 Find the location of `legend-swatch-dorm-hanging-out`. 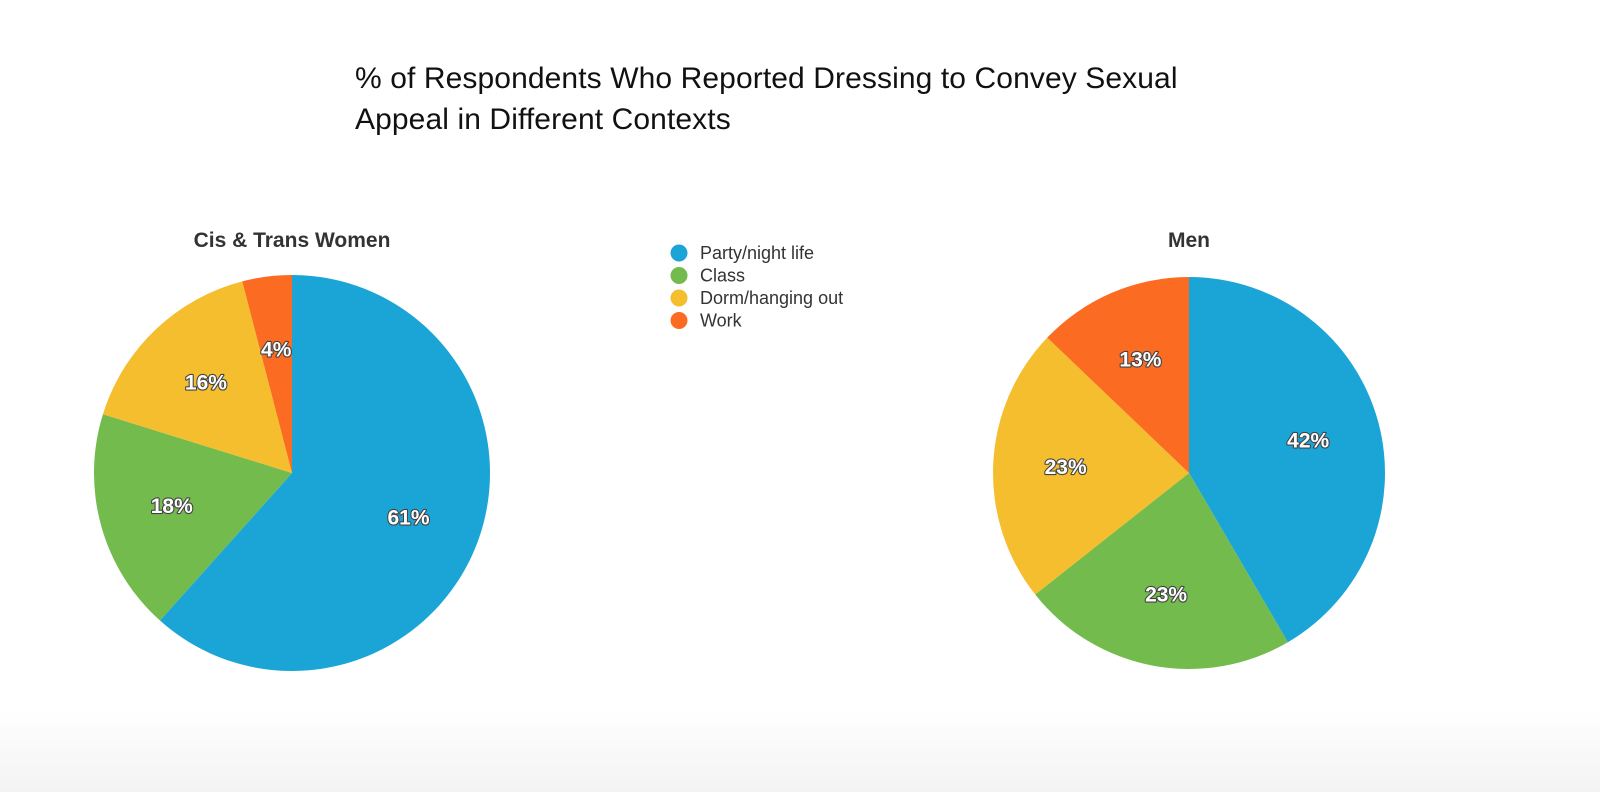

legend-swatch-dorm-hanging-out is located at coordinates (679, 298).